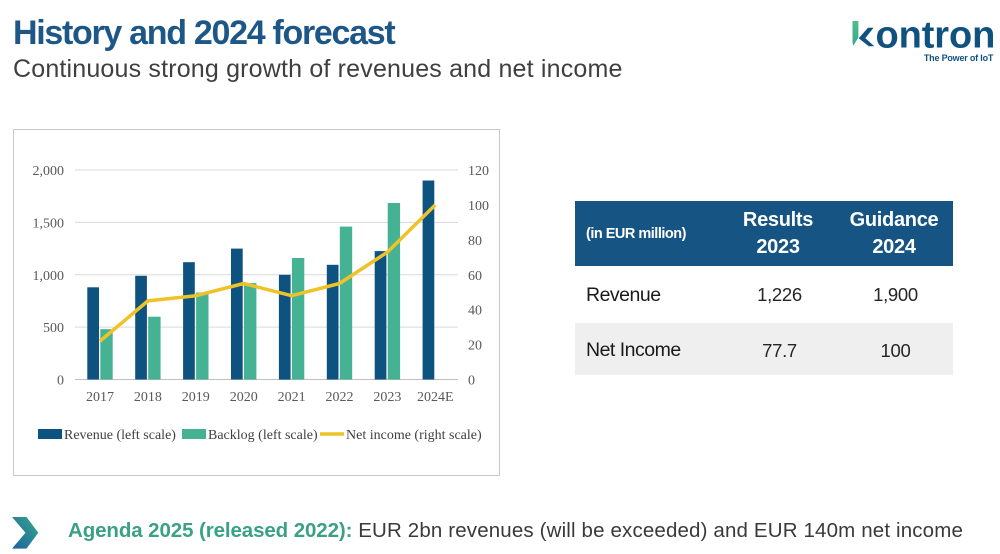 This screenshot has width=1000, height=554. Describe the element at coordinates (340, 397) in the screenshot. I see `svg-text: 2022` at that location.